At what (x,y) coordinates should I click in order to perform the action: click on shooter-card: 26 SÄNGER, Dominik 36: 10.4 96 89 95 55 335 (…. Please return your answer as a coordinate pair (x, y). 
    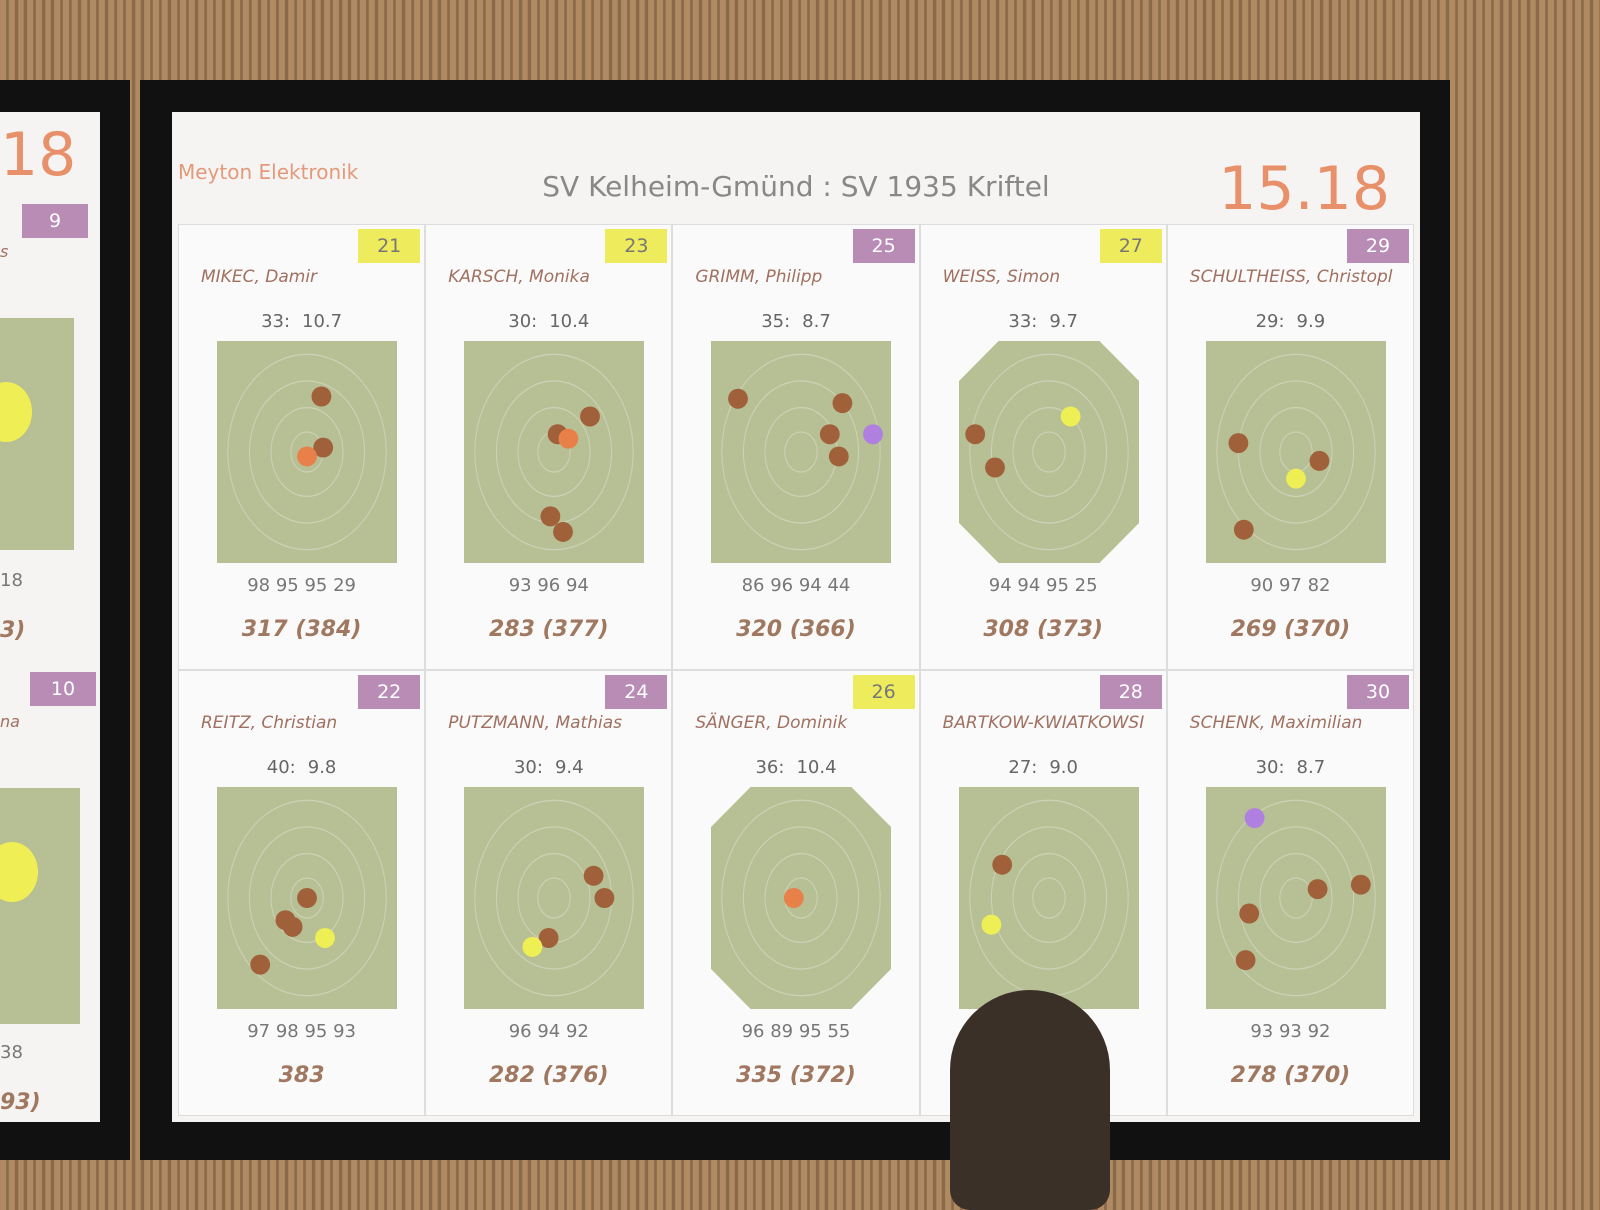
    Looking at the image, I should click on (796, 893).